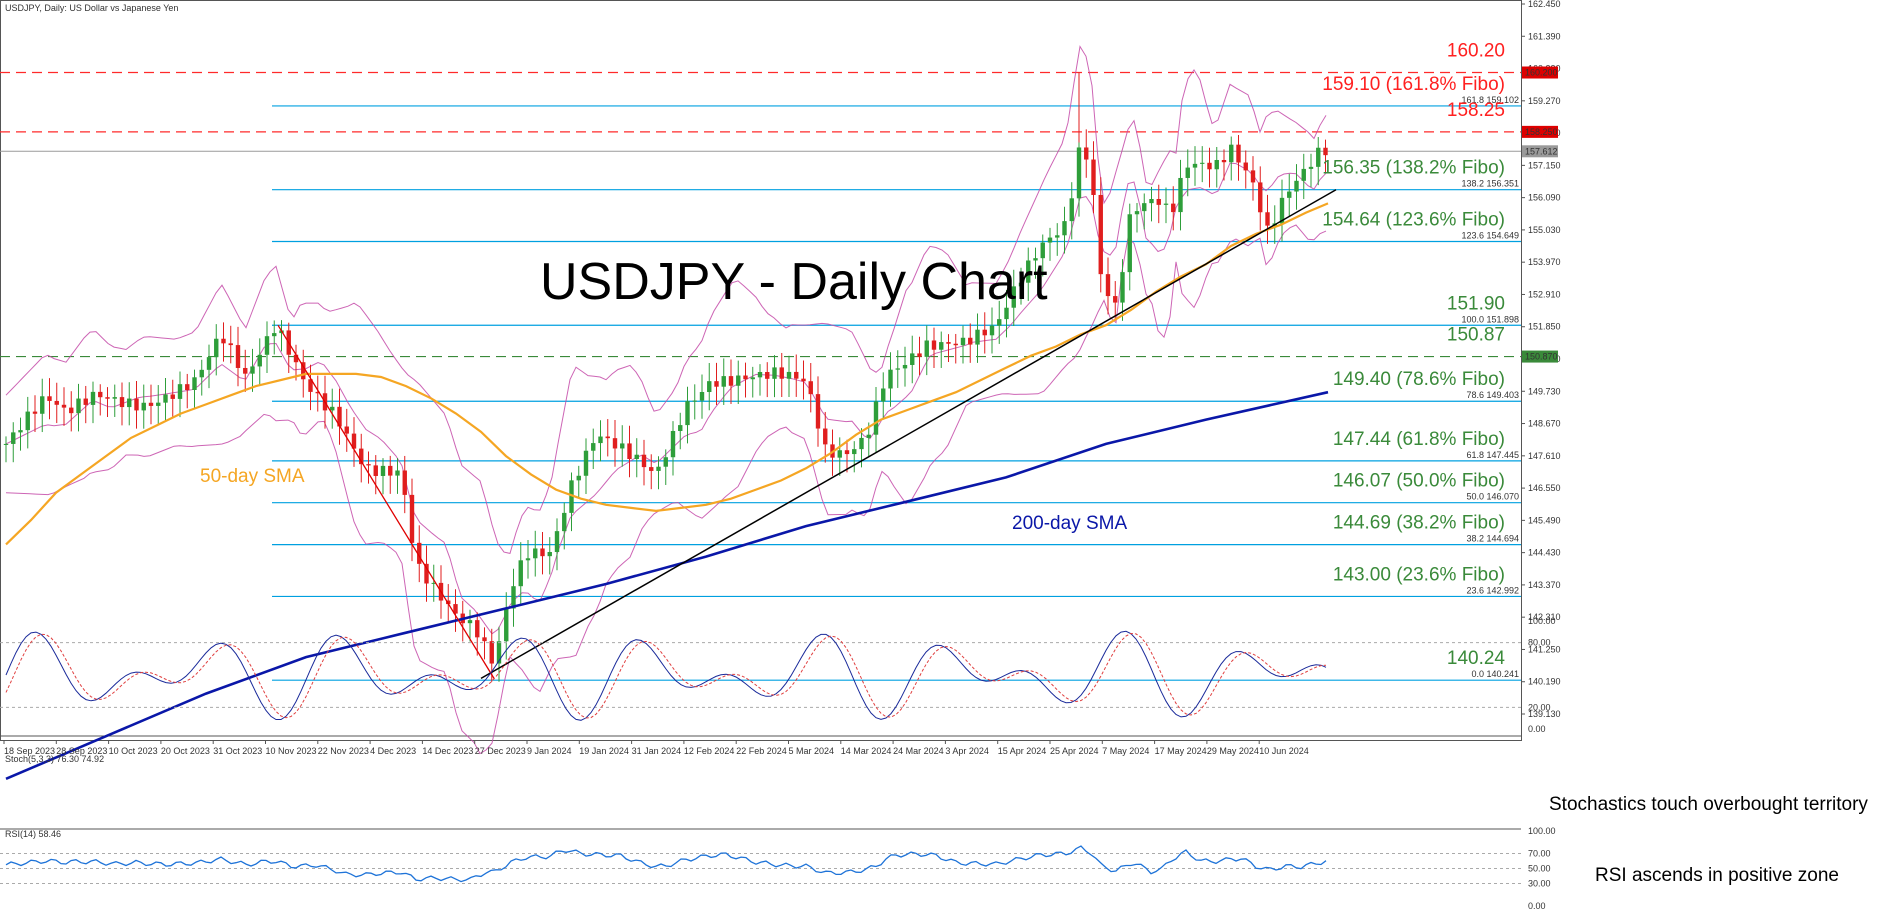  I want to click on stoch-tick: 80.00, so click(1539, 643).